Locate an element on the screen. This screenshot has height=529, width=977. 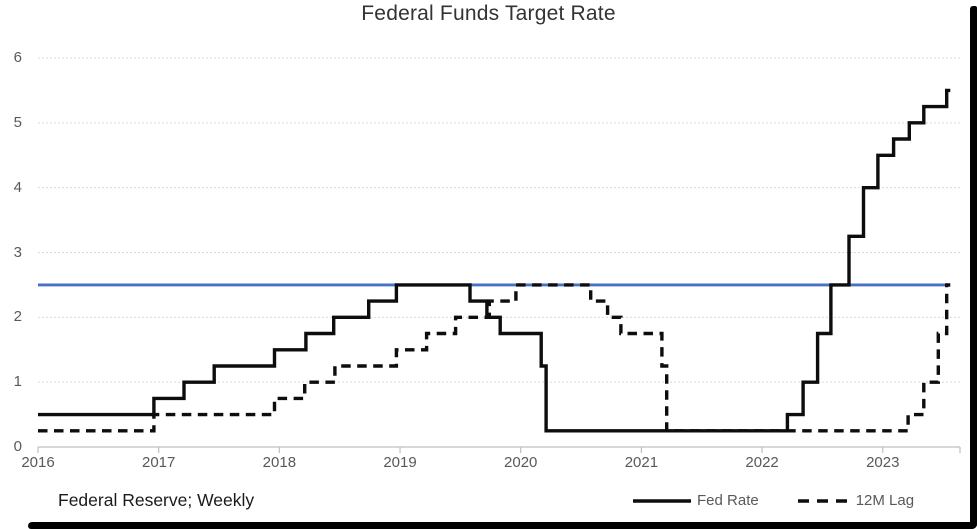
legend-label-12m-lag: 12M Lag is located at coordinates (885, 500).